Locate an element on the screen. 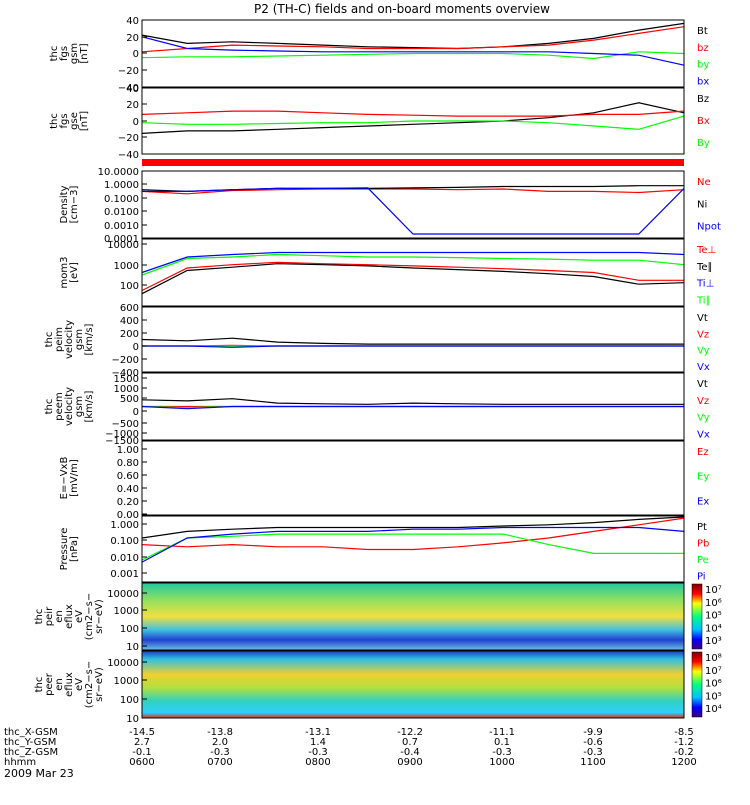 This screenshot has height=805, width=750. date-label: 2009 Mar 23 is located at coordinates (39, 773).